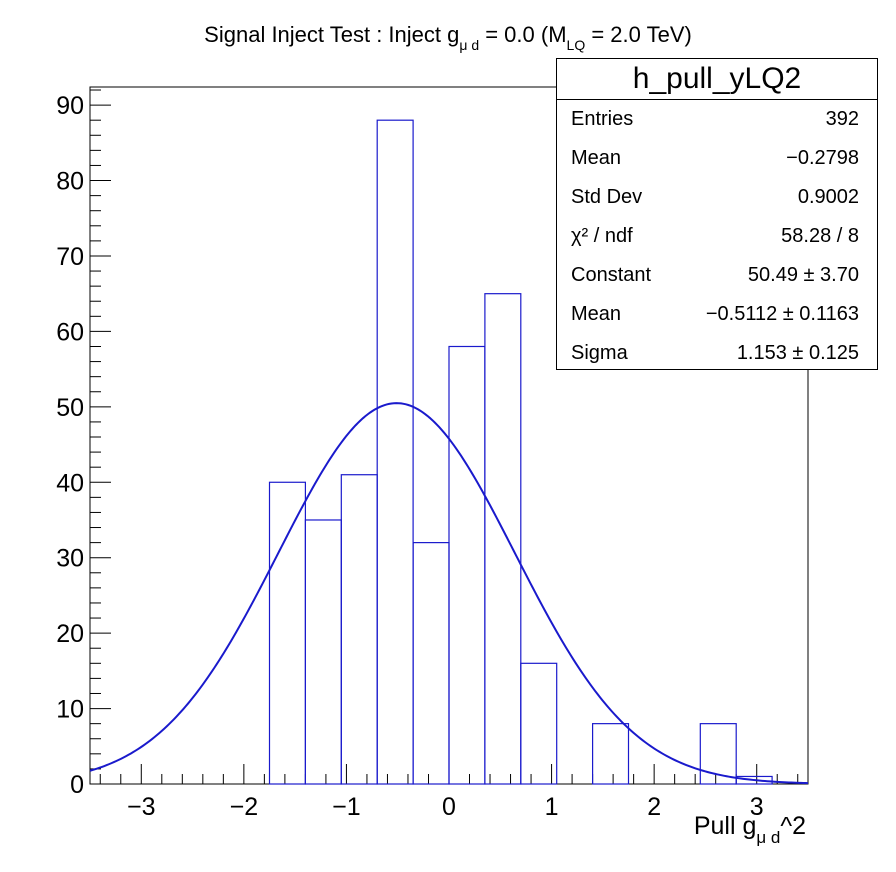 Image resolution: width=896 pixels, height=872 pixels. I want to click on stats-box-title: h_pull_yLQ2, so click(717, 79).